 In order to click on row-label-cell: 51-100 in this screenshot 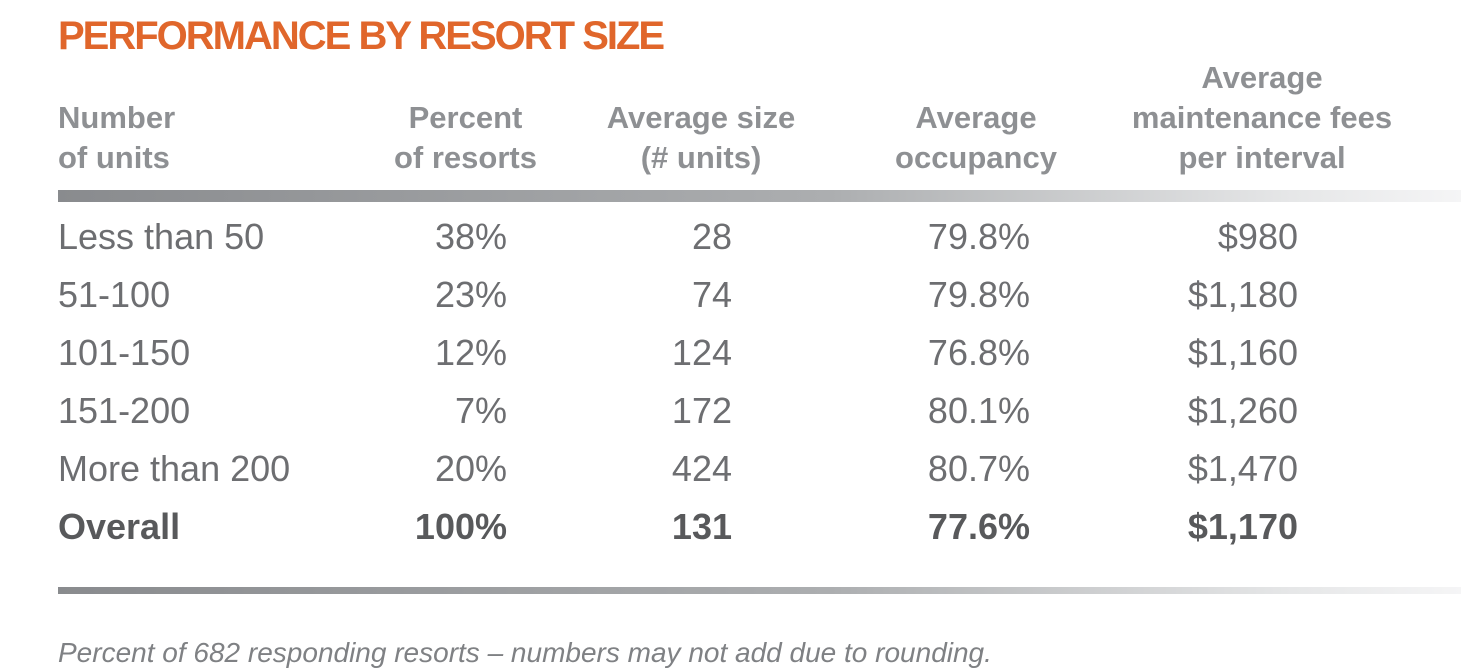, I will do `click(114, 294)`.